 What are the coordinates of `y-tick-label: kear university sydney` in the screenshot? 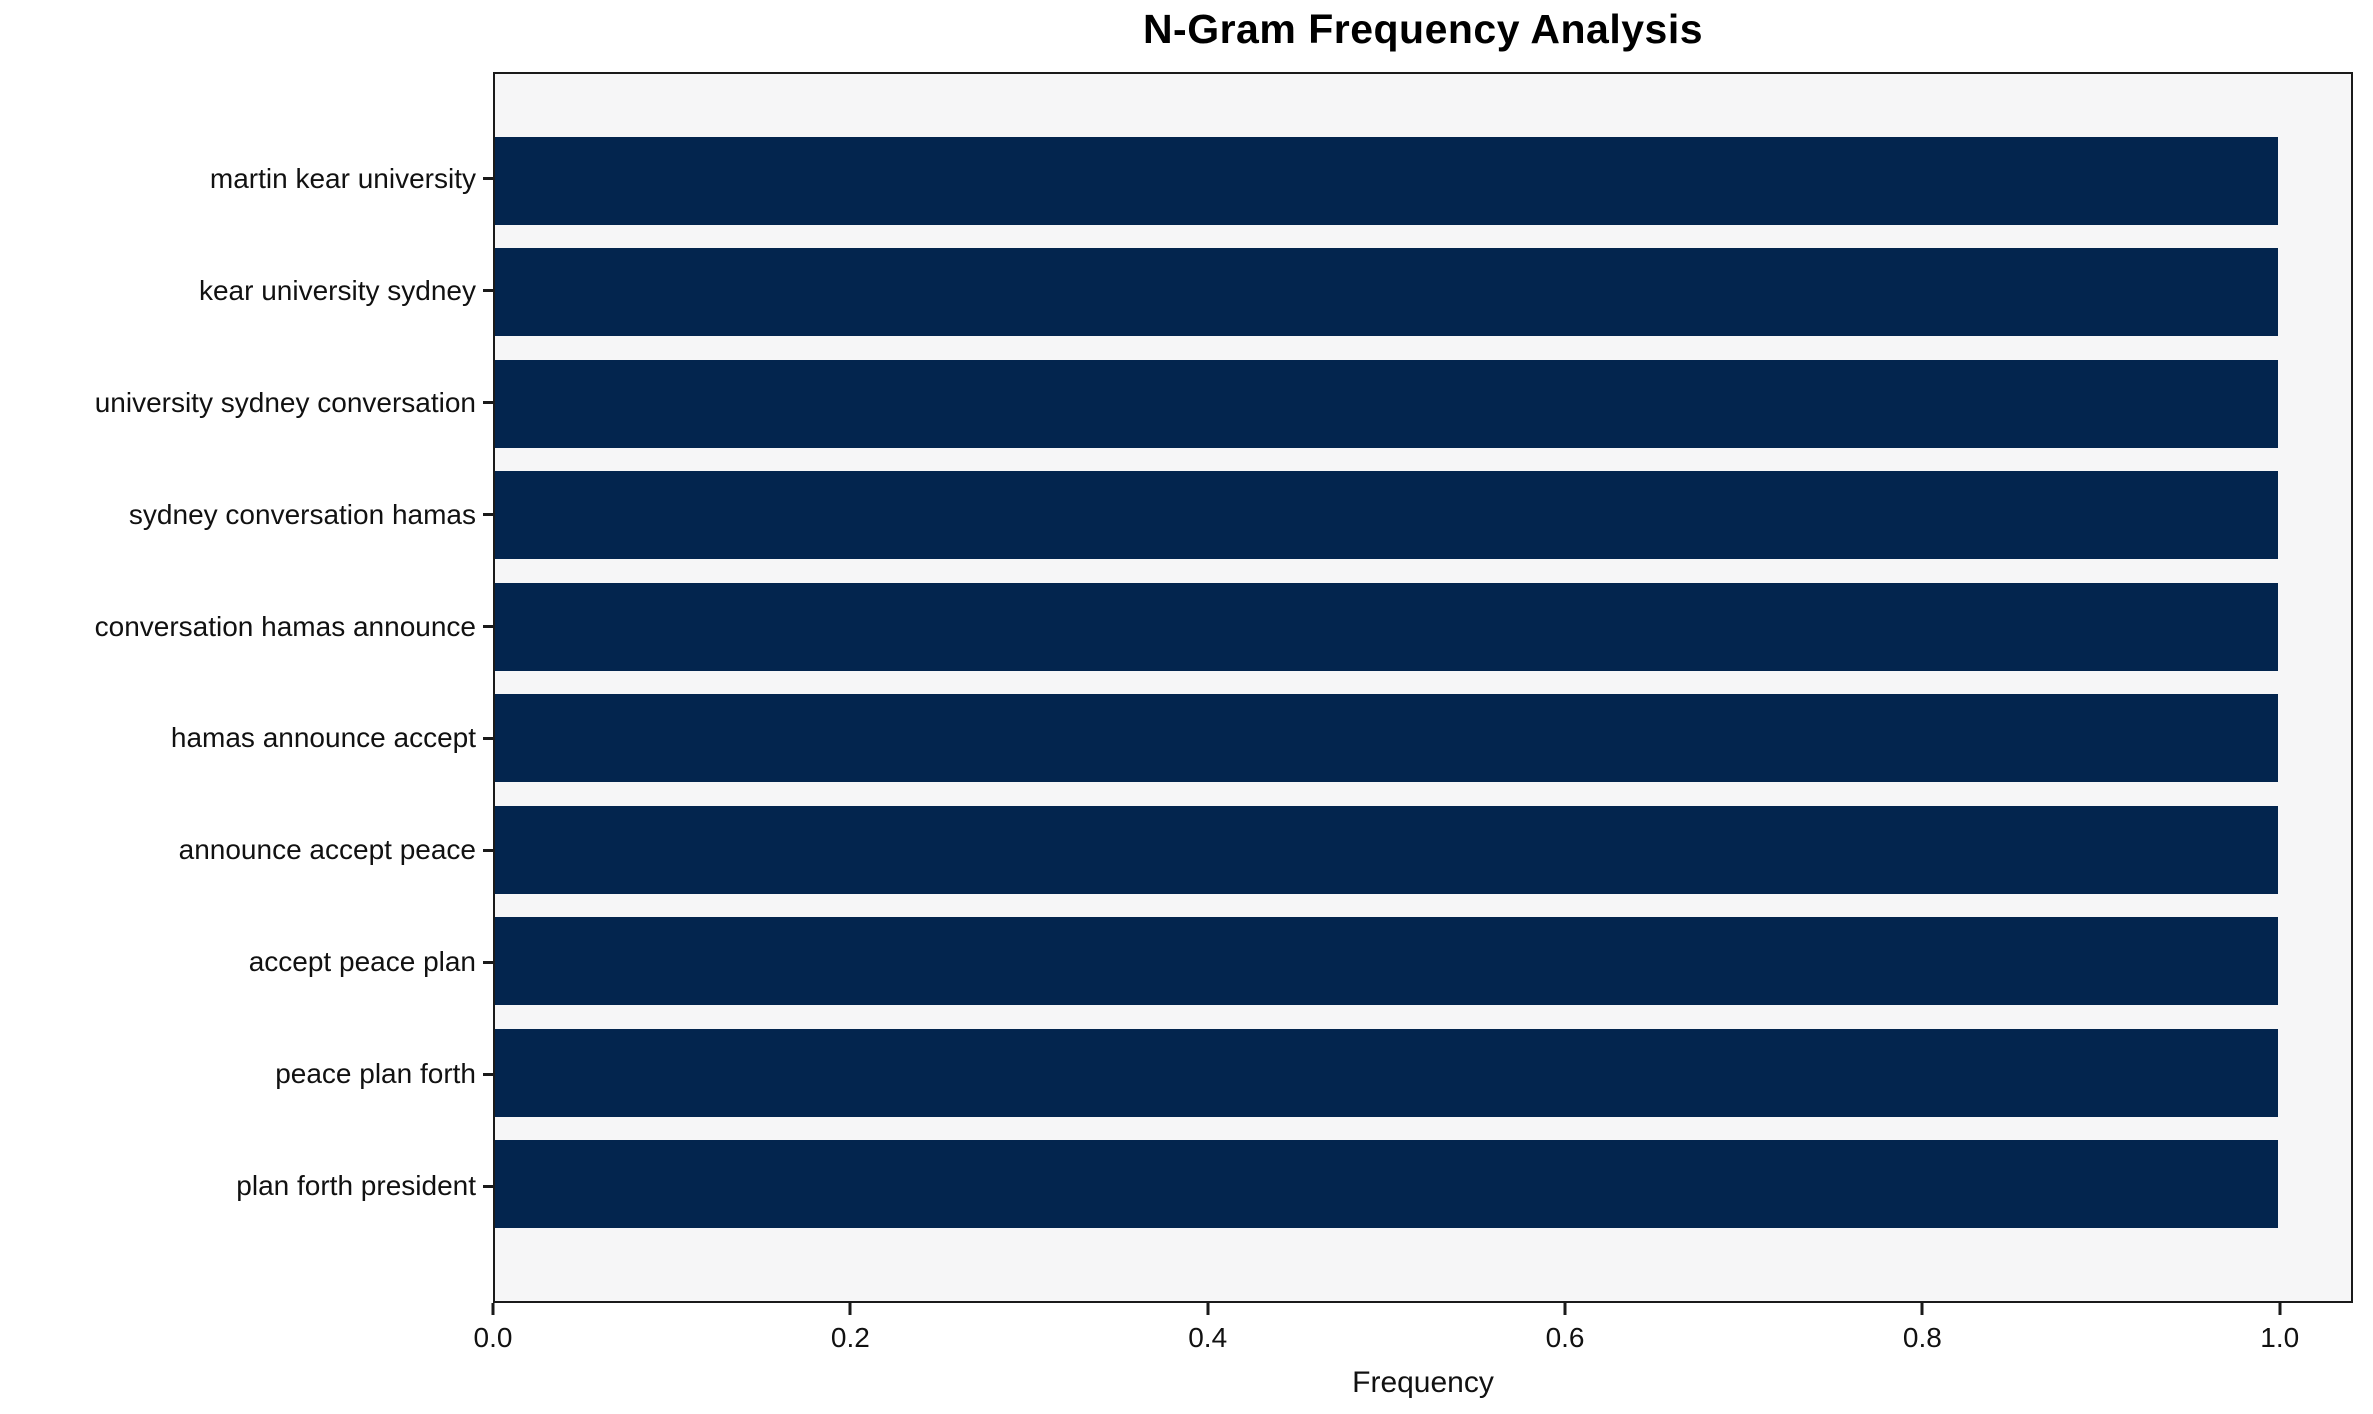 It's located at (337, 290).